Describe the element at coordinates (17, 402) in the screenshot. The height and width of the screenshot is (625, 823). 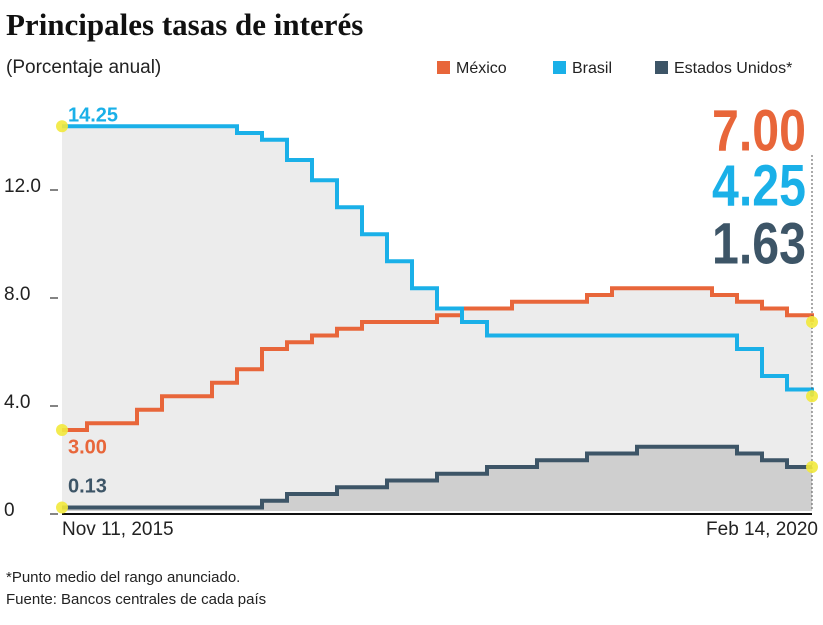
I see `y-tick-label: 4.0` at that location.